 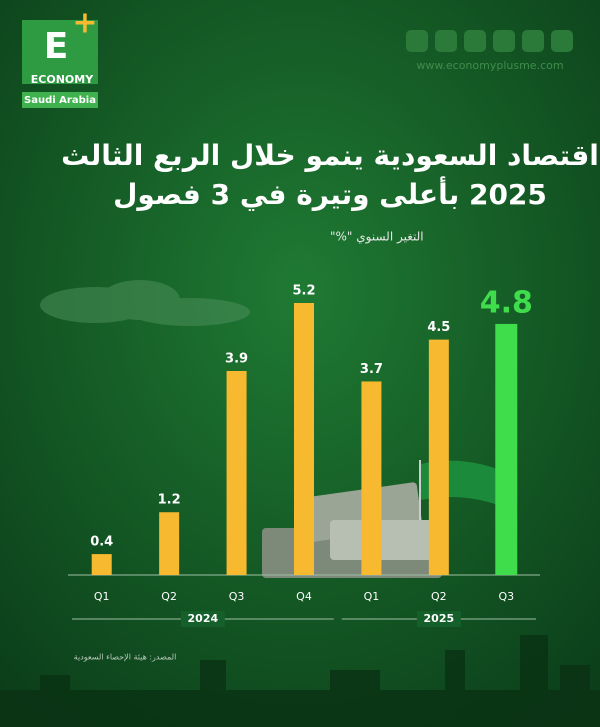 I want to click on logo-word: ECONOMY, so click(x=62, y=79).